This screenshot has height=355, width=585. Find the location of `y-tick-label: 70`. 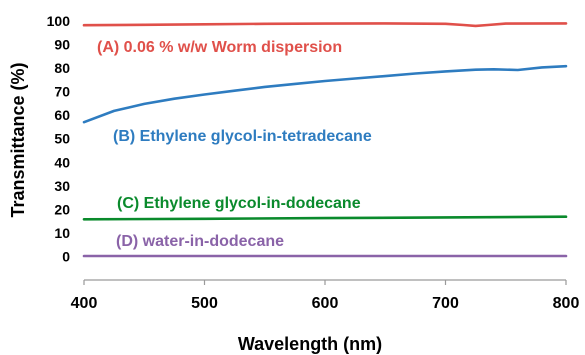

y-tick-label: 70 is located at coordinates (62, 92).